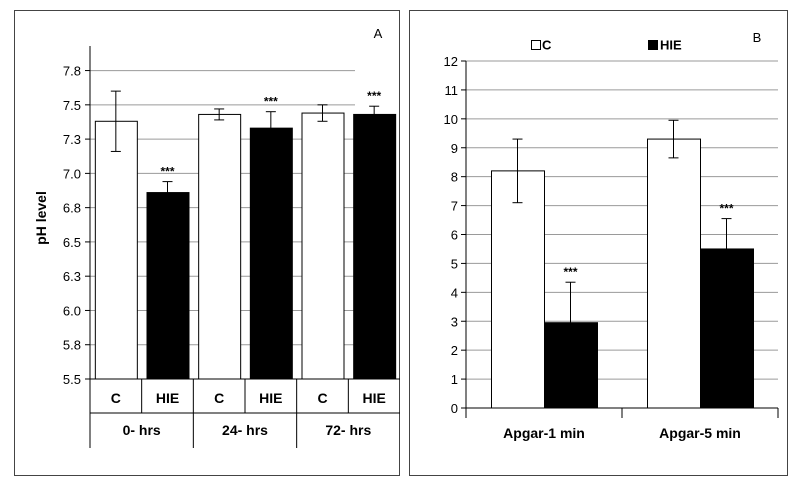 Image resolution: width=800 pixels, height=486 pixels. What do you see at coordinates (547, 45) in the screenshot?
I see `legend-label-c: C` at bounding box center [547, 45].